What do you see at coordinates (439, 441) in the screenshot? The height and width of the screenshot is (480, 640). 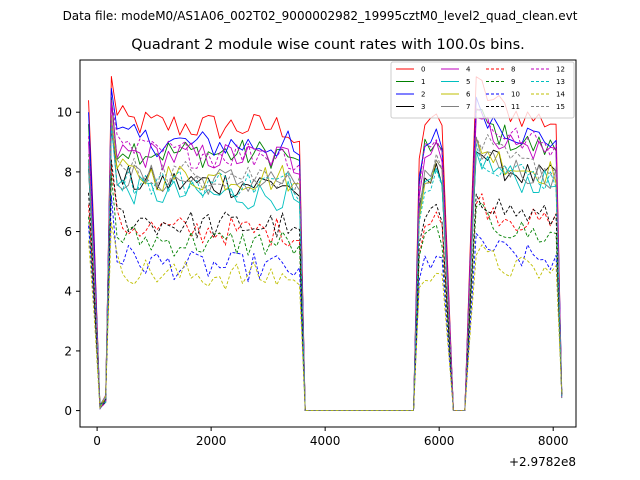 I see `x-tick-label: 6000` at bounding box center [439, 441].